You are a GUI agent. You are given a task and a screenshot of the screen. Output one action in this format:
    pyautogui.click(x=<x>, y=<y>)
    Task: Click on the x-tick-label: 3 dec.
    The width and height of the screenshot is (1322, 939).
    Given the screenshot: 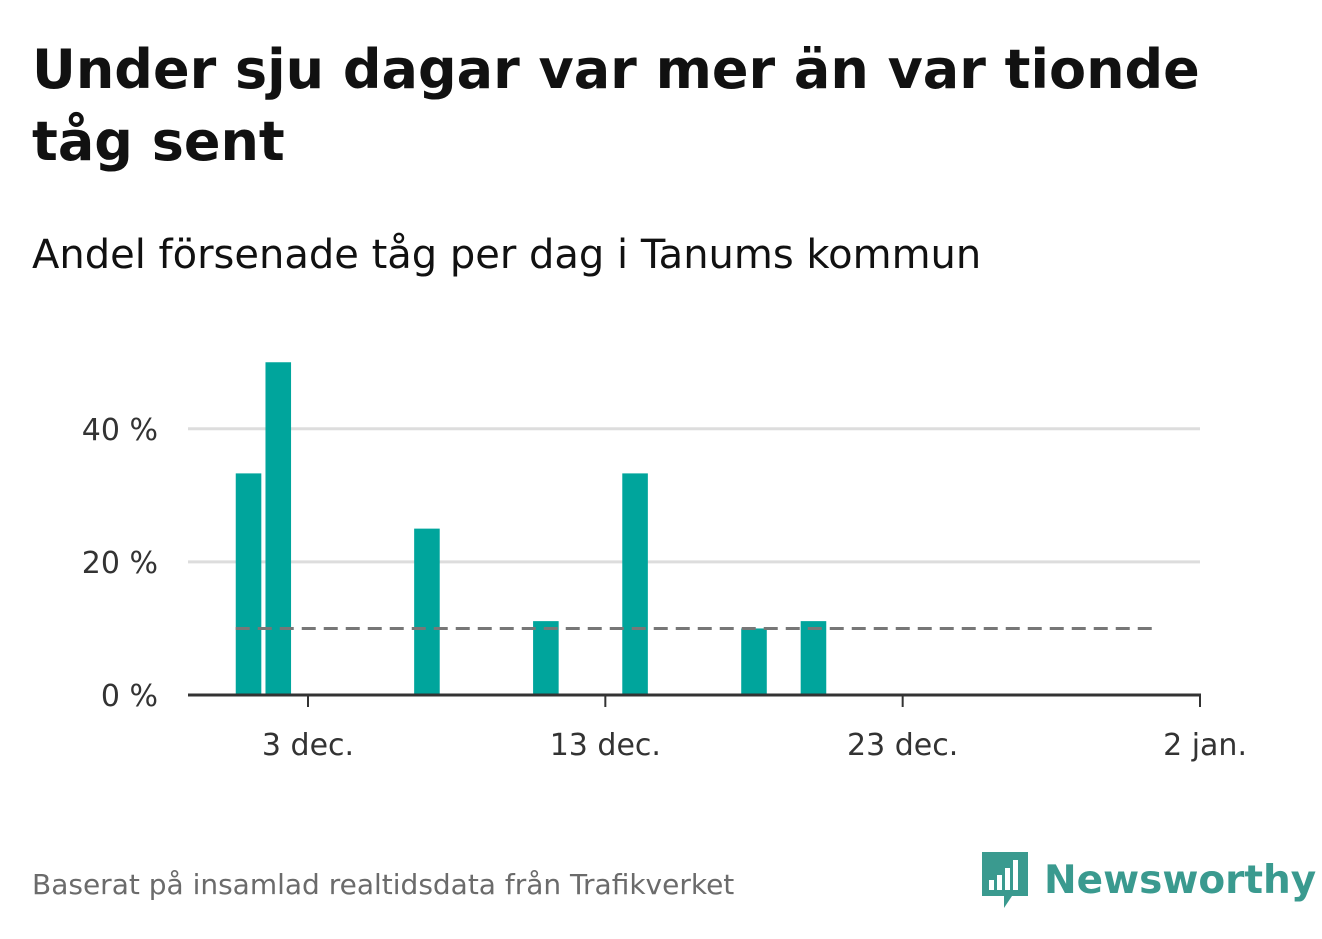 What is the action you would take?
    pyautogui.click(x=308, y=745)
    